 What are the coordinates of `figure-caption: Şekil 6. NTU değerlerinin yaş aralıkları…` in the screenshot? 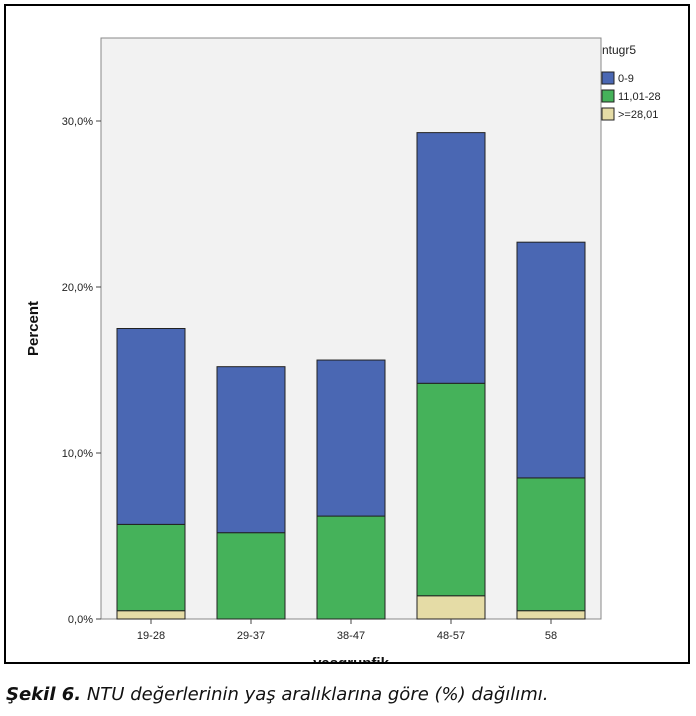 It's located at (277, 694).